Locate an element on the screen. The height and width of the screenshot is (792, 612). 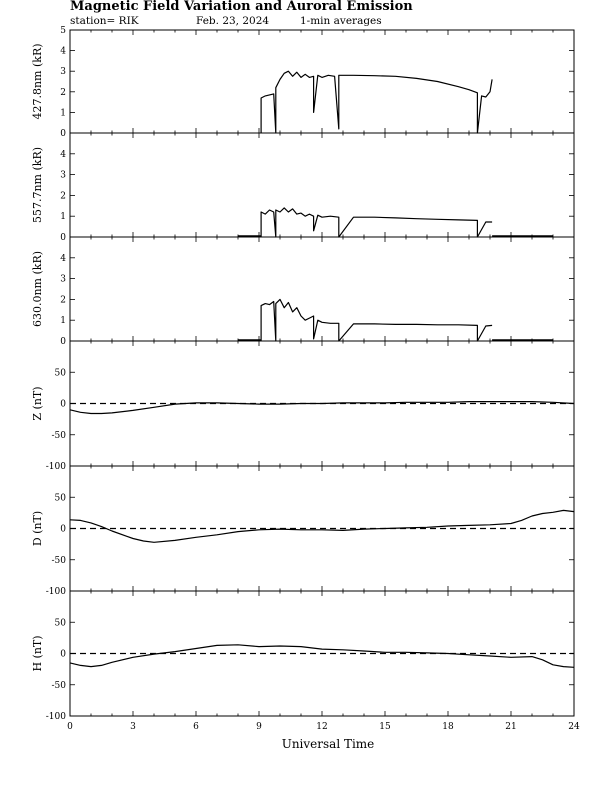
panel-pH: -100 -50 0 50 H (nT) is located at coordinates (303, 656).